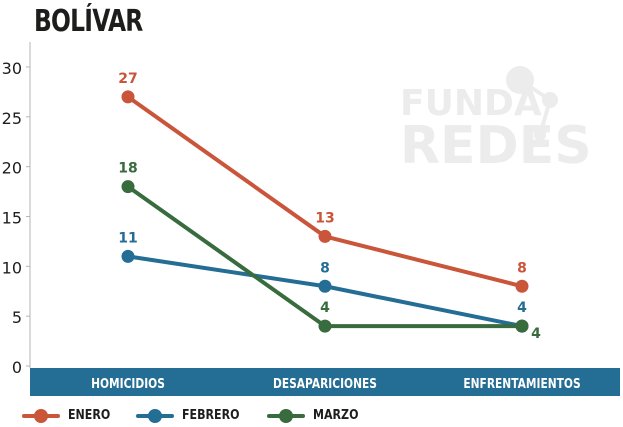  I want to click on legend-label: ENERO, so click(89, 415).